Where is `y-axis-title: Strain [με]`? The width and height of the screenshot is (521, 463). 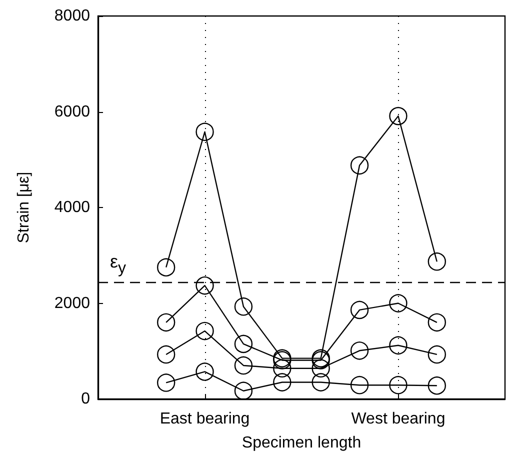
y-axis-title: Strain [με] is located at coordinates (24, 208).